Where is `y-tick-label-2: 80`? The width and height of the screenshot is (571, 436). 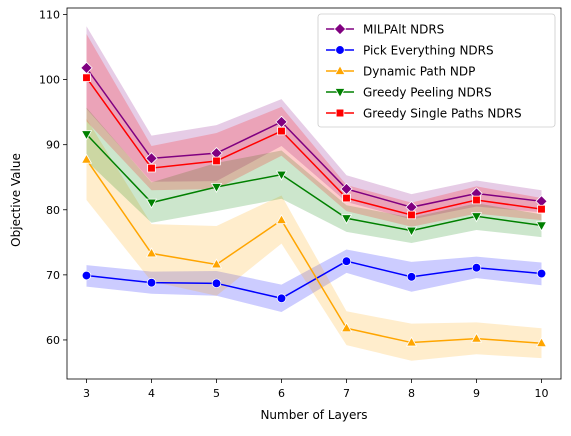
y-tick-label-2: 80 is located at coordinates (53, 210).